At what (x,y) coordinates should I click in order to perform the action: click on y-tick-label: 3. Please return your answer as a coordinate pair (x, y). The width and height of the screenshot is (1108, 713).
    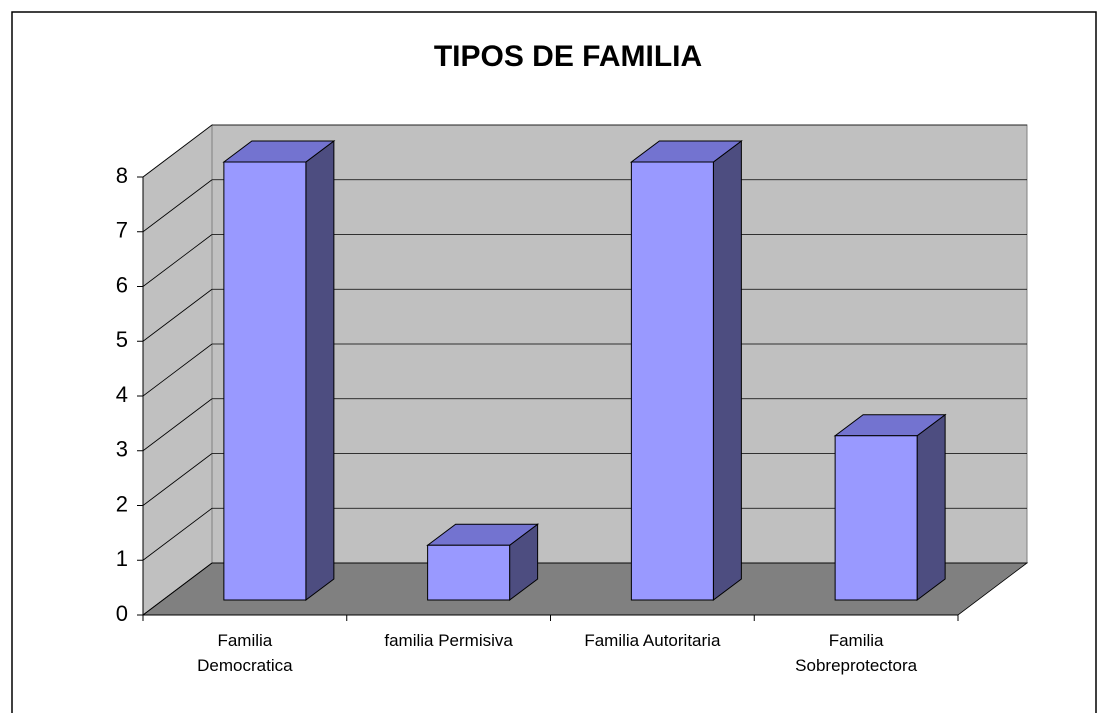
    Looking at the image, I should click on (122, 449).